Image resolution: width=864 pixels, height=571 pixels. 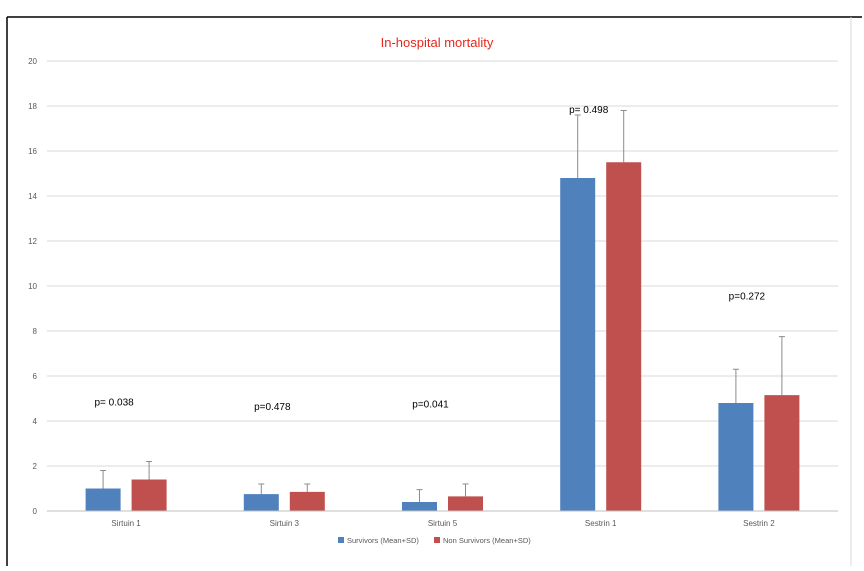 What do you see at coordinates (285, 523) in the screenshot?
I see `x-category-label: Sirtuin 3` at bounding box center [285, 523].